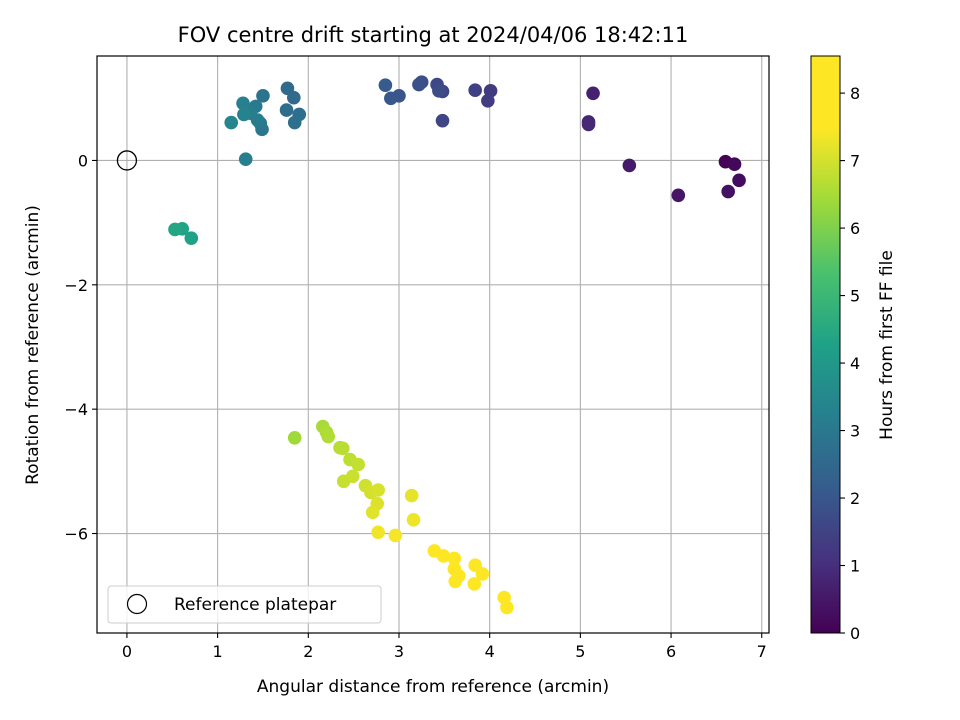 The width and height of the screenshot is (960, 720). I want to click on y-tick-label: 0, so click(83, 160).